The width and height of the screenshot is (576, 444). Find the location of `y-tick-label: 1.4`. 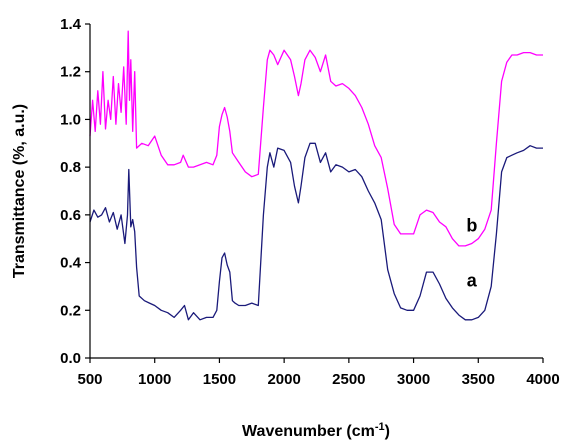

y-tick-label: 1.4 is located at coordinates (71, 24).